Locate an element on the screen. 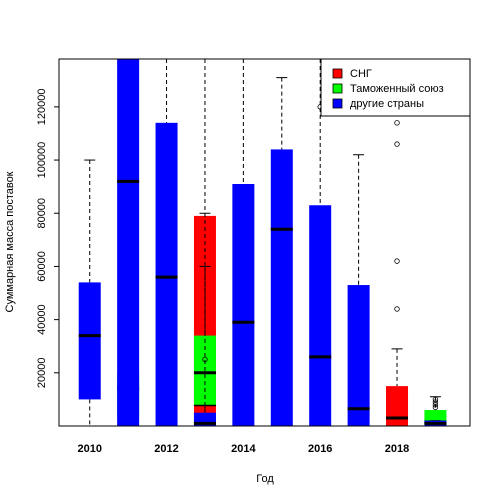  y-tick-label: 100000 is located at coordinates (42, 160).